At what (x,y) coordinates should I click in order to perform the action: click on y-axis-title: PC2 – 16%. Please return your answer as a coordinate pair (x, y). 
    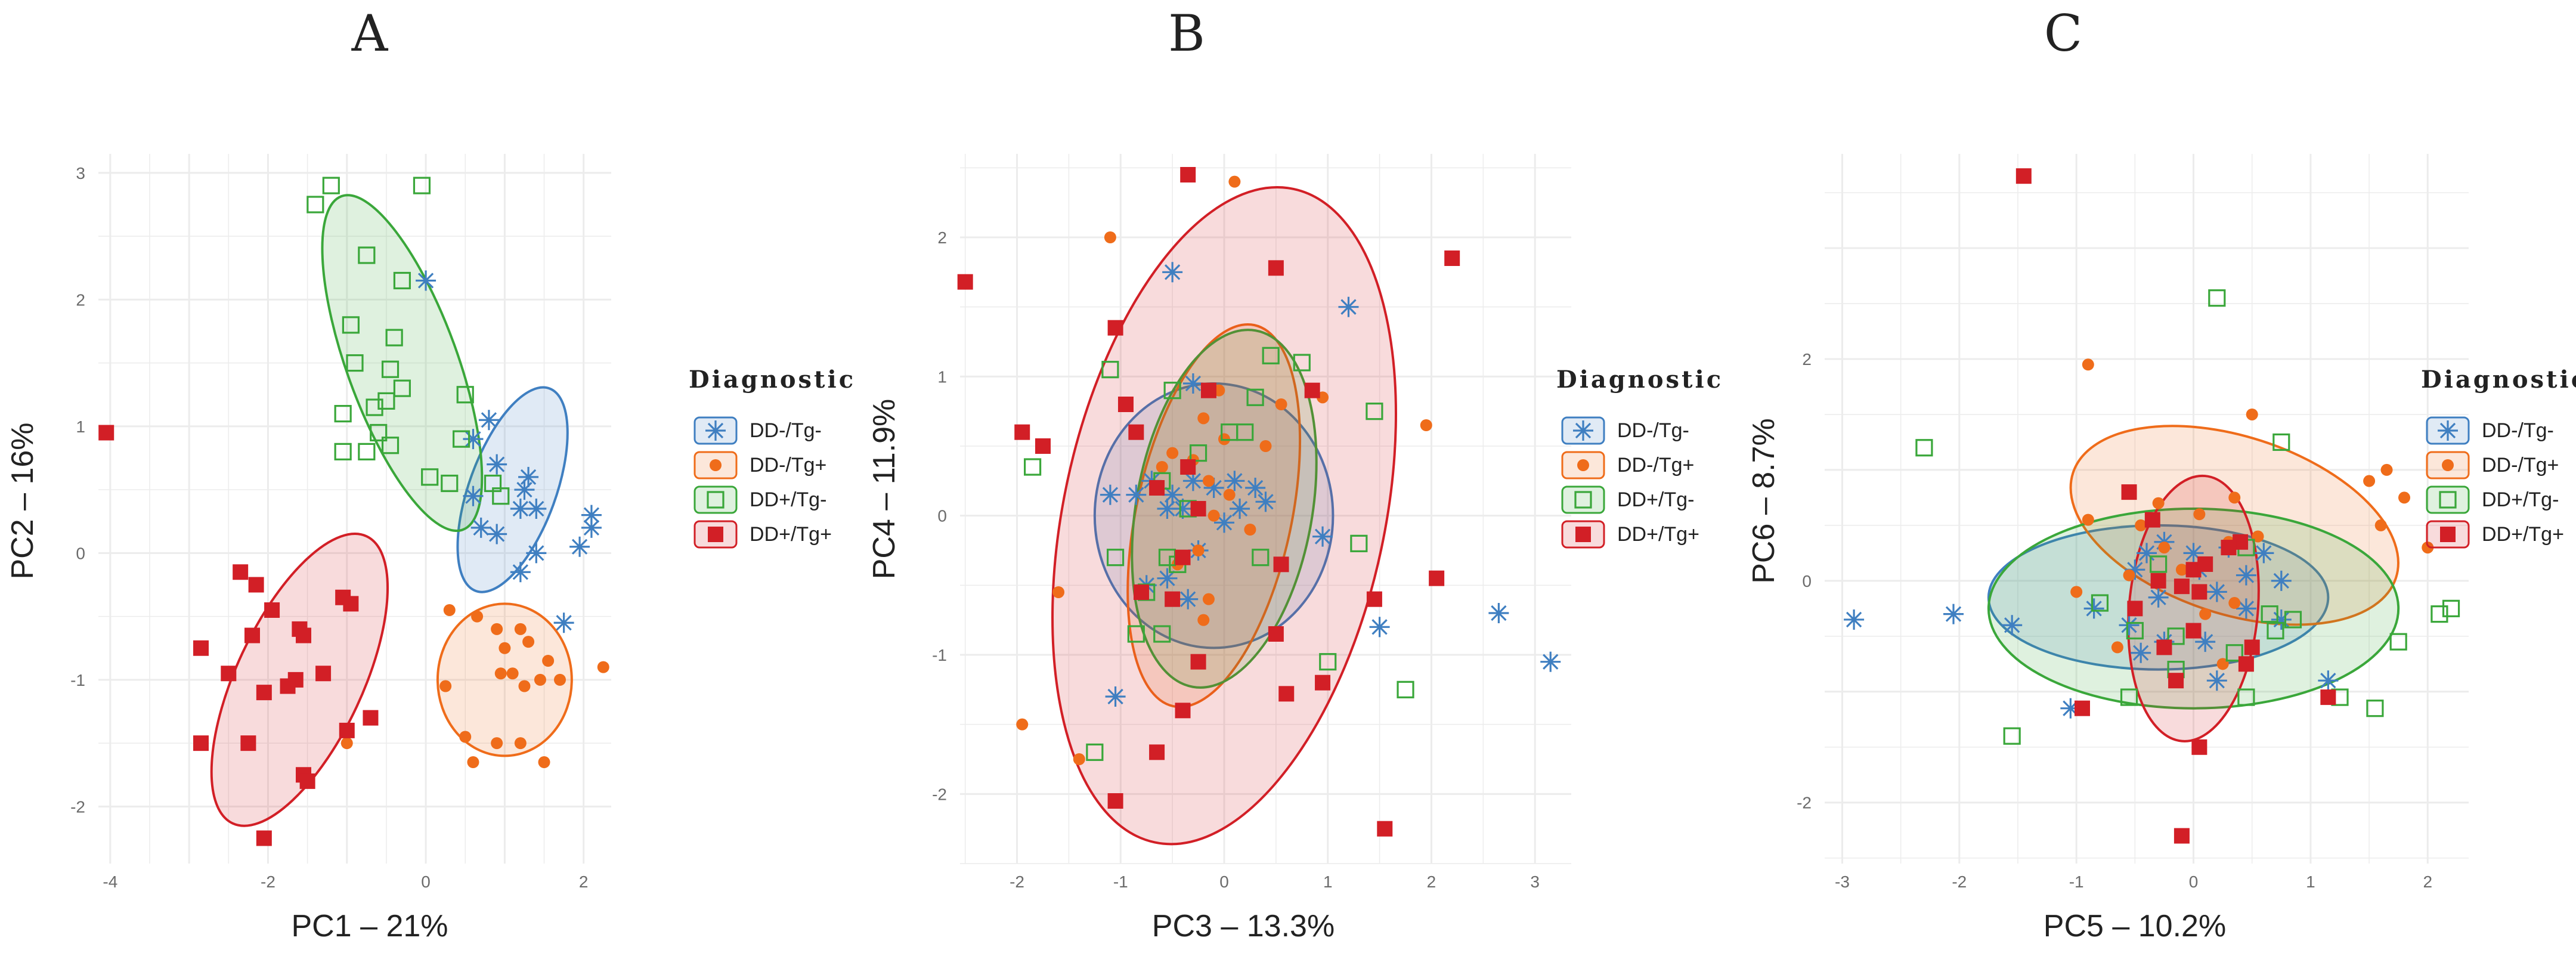
    Looking at the image, I should click on (22, 500).